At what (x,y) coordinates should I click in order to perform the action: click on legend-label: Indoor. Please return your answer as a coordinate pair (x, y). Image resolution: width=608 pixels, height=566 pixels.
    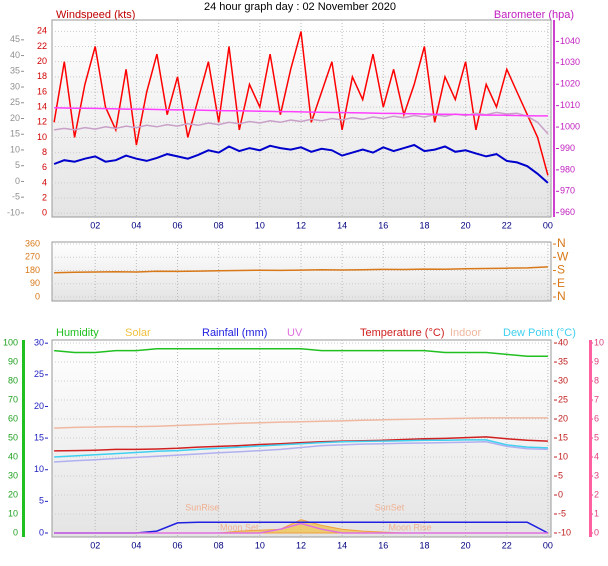
    Looking at the image, I should click on (466, 333).